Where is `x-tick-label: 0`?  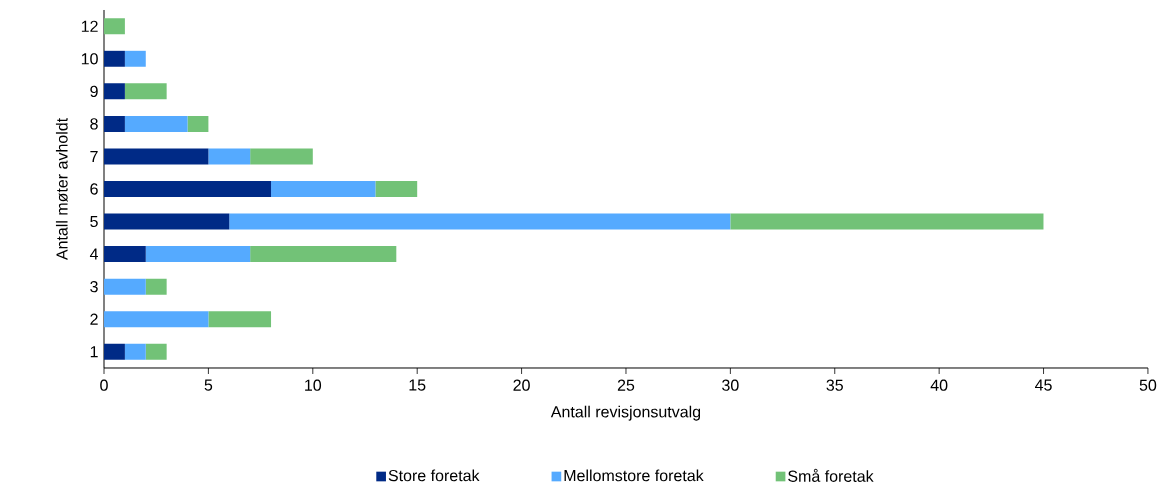 x-tick-label: 0 is located at coordinates (104, 385).